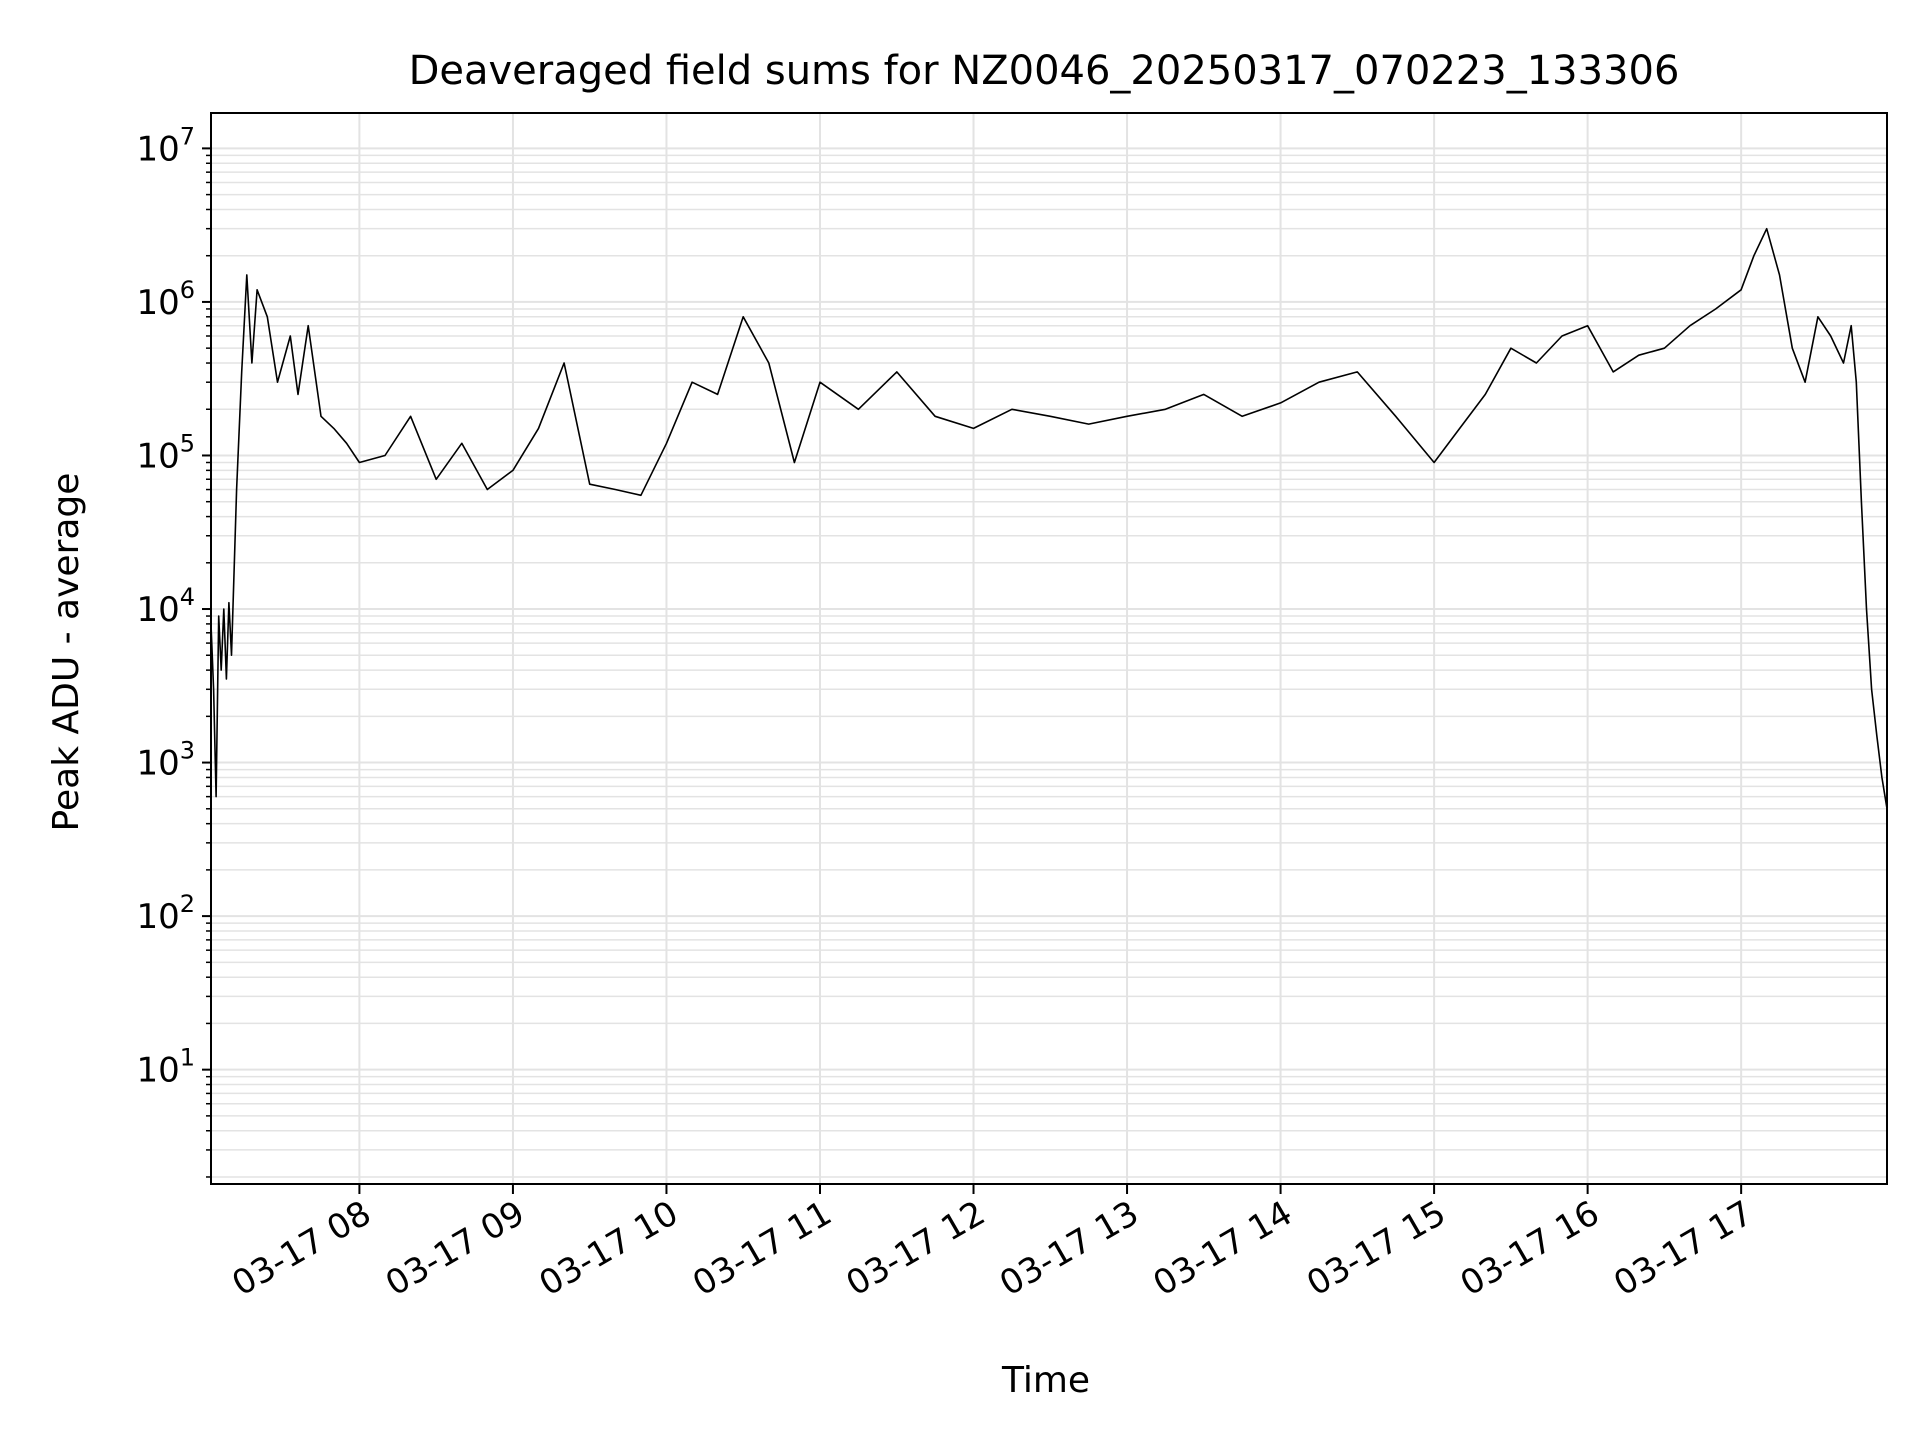 The width and height of the screenshot is (1920, 1440). Describe the element at coordinates (165, 760) in the screenshot. I see `y-tick-label: 10³` at that location.